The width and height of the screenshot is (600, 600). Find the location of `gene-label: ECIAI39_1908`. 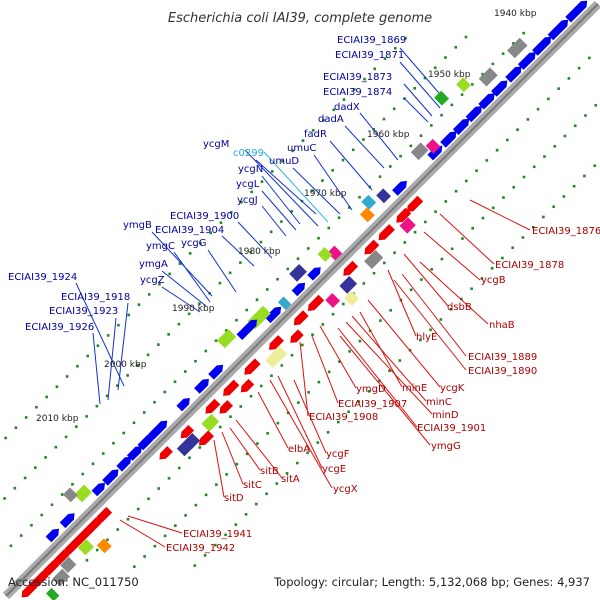

gene-label: ECIAI39_1908 is located at coordinates (343, 417).